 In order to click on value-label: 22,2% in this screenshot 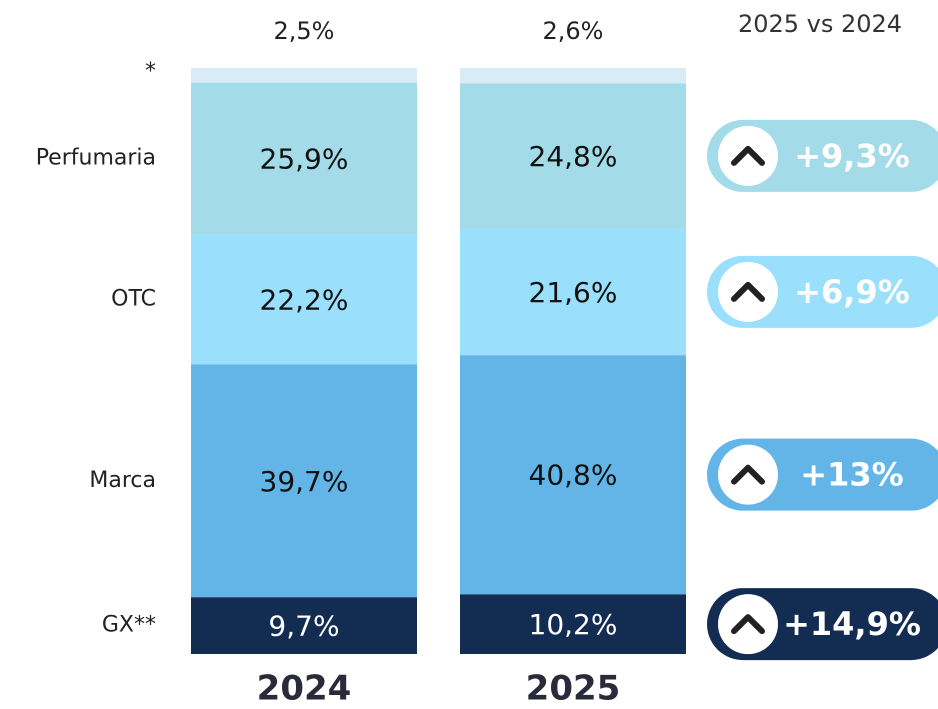, I will do `click(304, 299)`.